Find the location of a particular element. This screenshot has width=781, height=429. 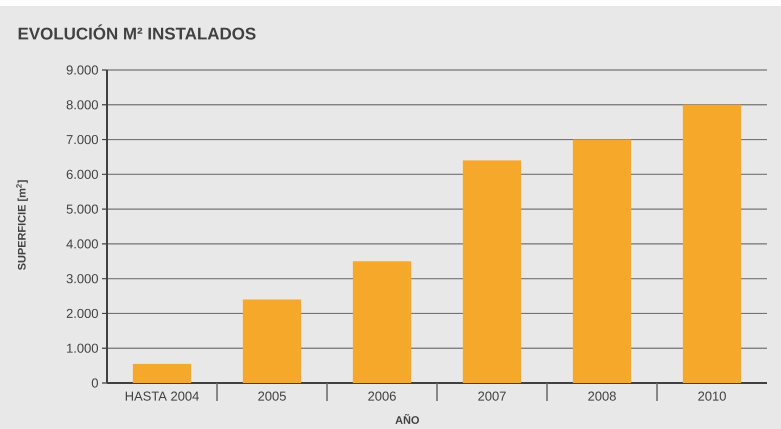

chart-title: EVOLUCIÓN M² INSTALADOS is located at coordinates (137, 32).